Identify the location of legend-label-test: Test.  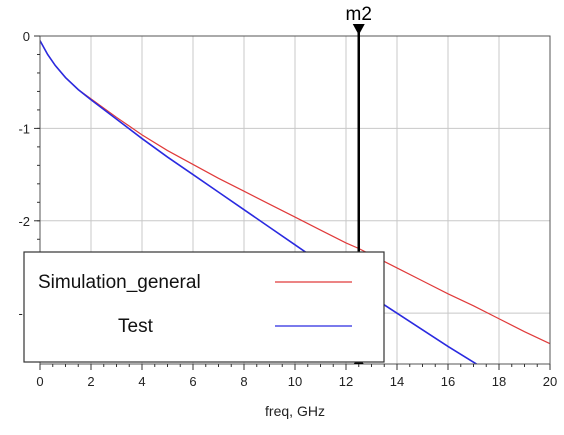
(136, 326).